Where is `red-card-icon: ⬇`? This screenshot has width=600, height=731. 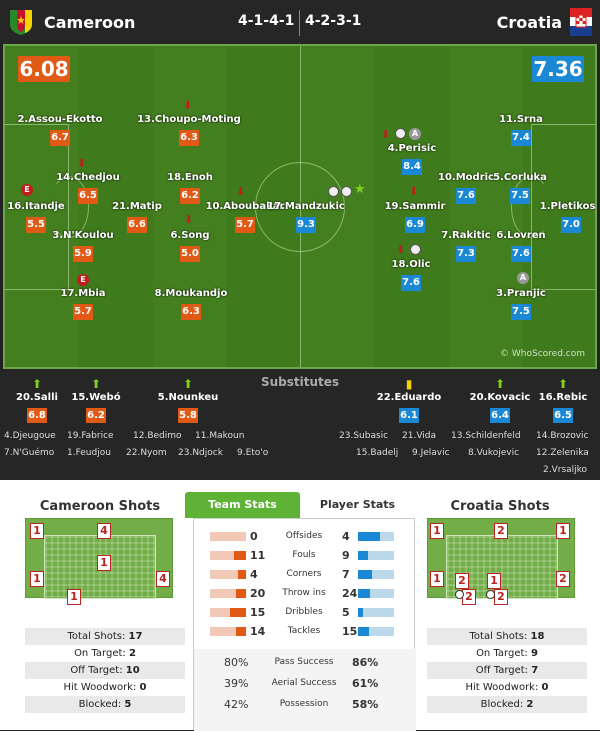
red-card-icon: ⬇ is located at coordinates (189, 219).